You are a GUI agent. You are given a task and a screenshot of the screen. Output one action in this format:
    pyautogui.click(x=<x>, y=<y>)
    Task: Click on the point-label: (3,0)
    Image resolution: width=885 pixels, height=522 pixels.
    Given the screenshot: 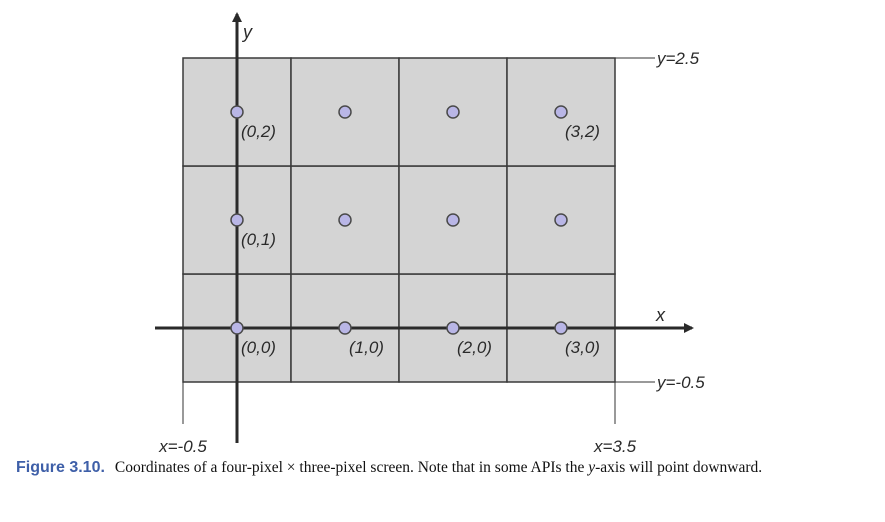 What is the action you would take?
    pyautogui.click(x=582, y=347)
    